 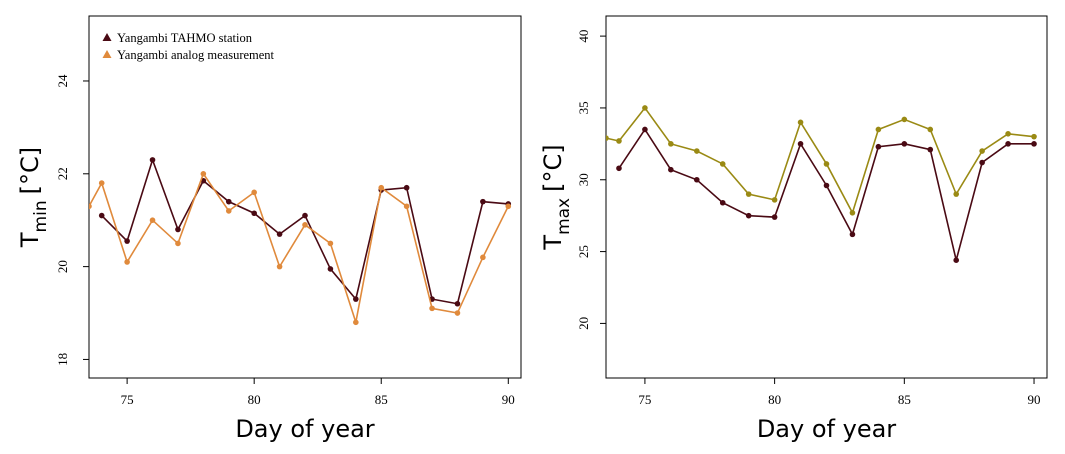 I want to click on y-tick-label: 22, so click(x=62, y=173).